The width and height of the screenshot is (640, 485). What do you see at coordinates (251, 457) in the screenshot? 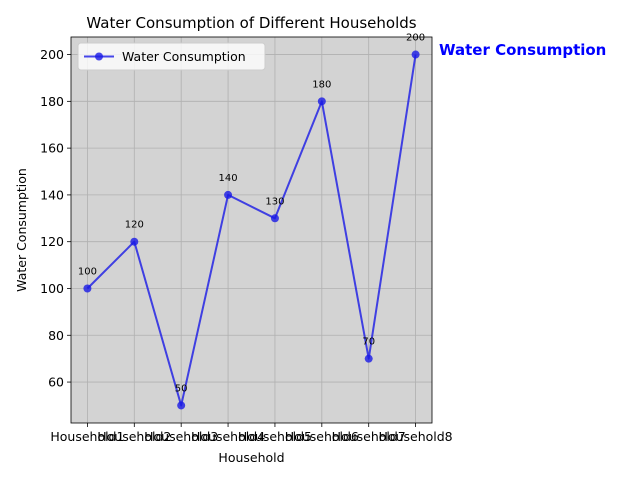
I see `x-axis-label: Household` at bounding box center [251, 457].